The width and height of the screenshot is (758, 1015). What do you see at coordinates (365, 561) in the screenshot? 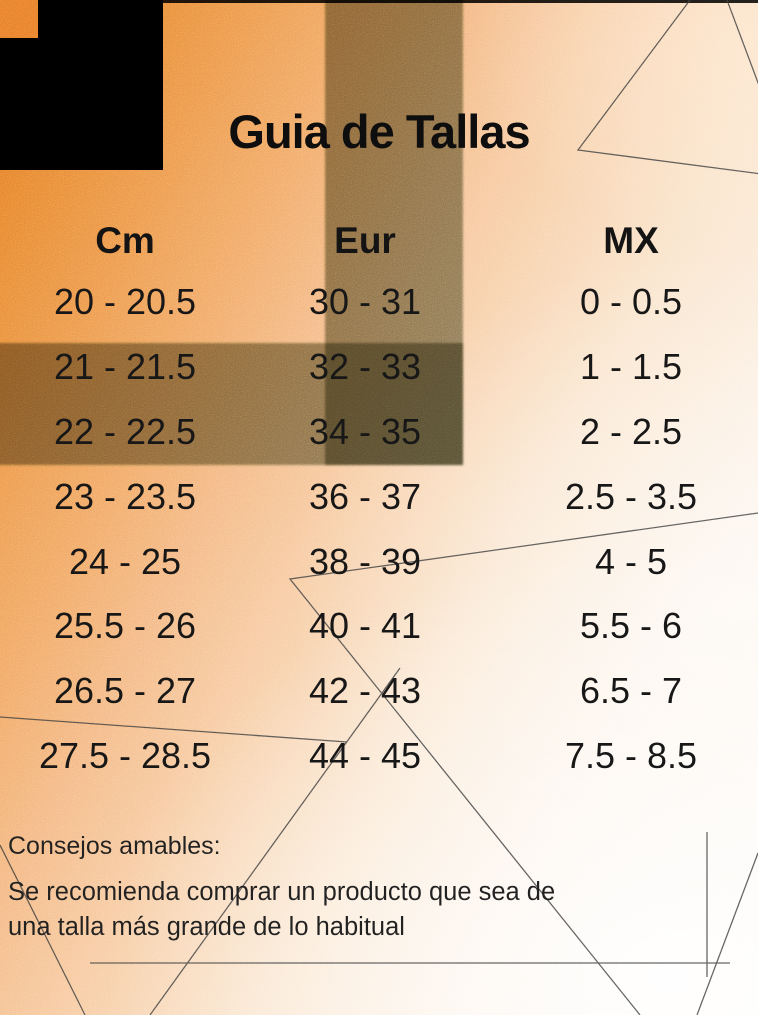
I see `table-cell: 38 - 39` at bounding box center [365, 561].